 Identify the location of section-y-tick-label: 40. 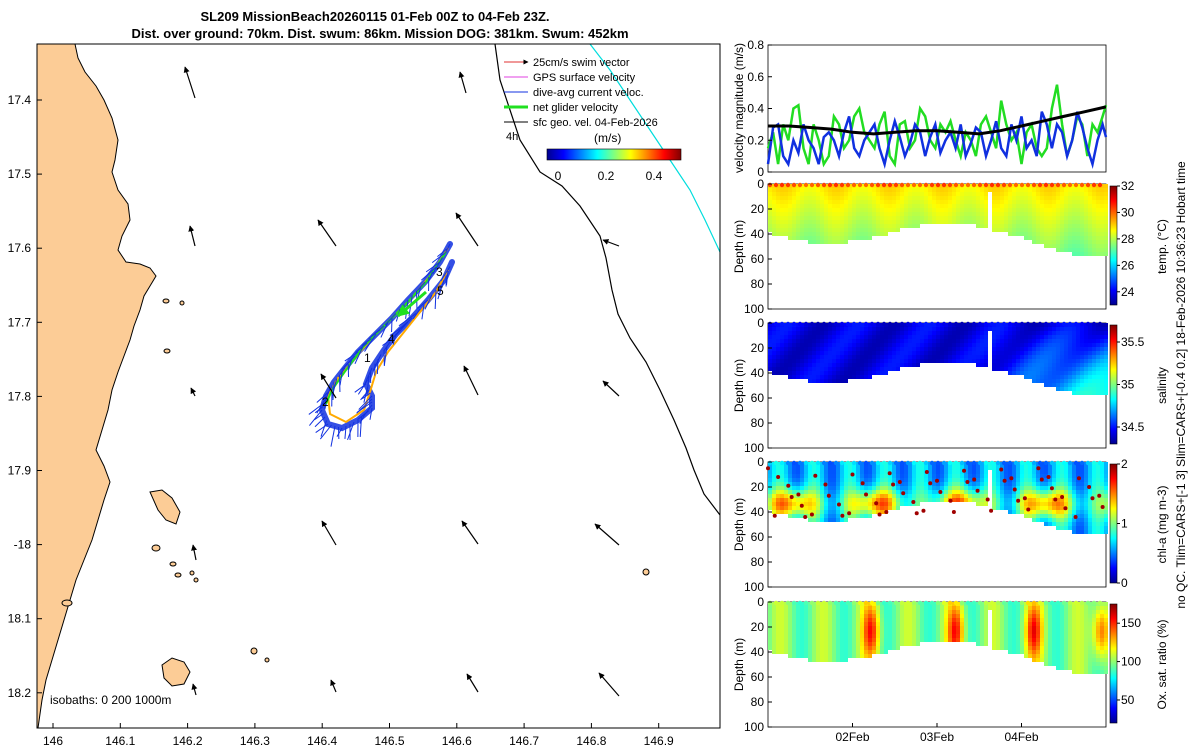
(758, 234).